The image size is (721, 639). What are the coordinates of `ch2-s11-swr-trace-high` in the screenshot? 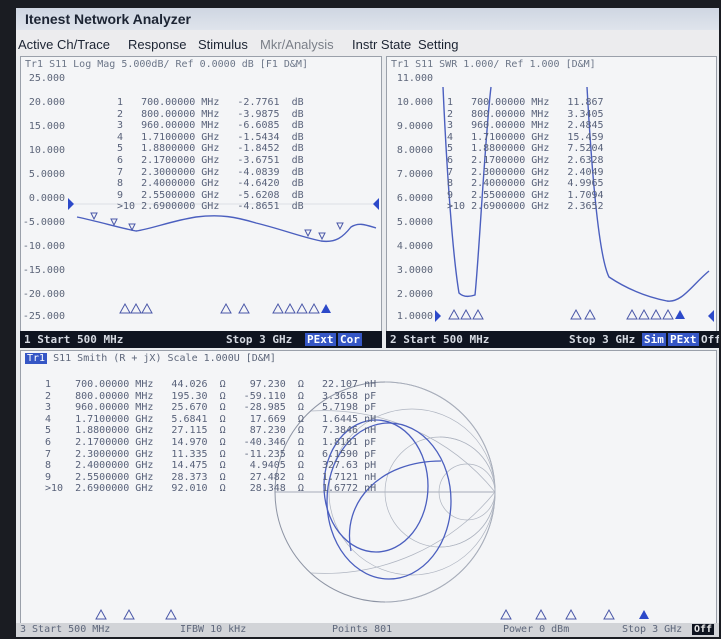 It's located at (648, 194).